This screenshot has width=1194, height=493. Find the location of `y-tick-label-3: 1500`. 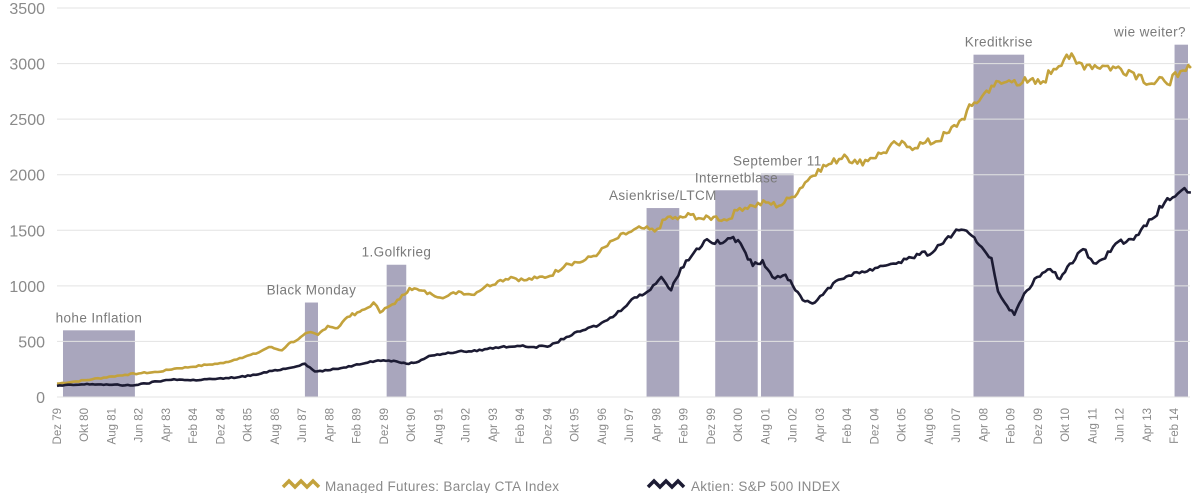

y-tick-label-3: 1500 is located at coordinates (27, 231).